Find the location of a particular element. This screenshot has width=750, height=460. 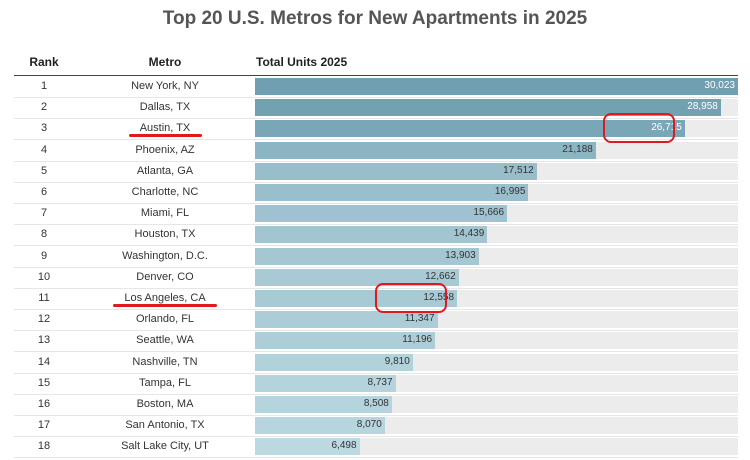

metro-cell: New York, NY is located at coordinates (165, 86).